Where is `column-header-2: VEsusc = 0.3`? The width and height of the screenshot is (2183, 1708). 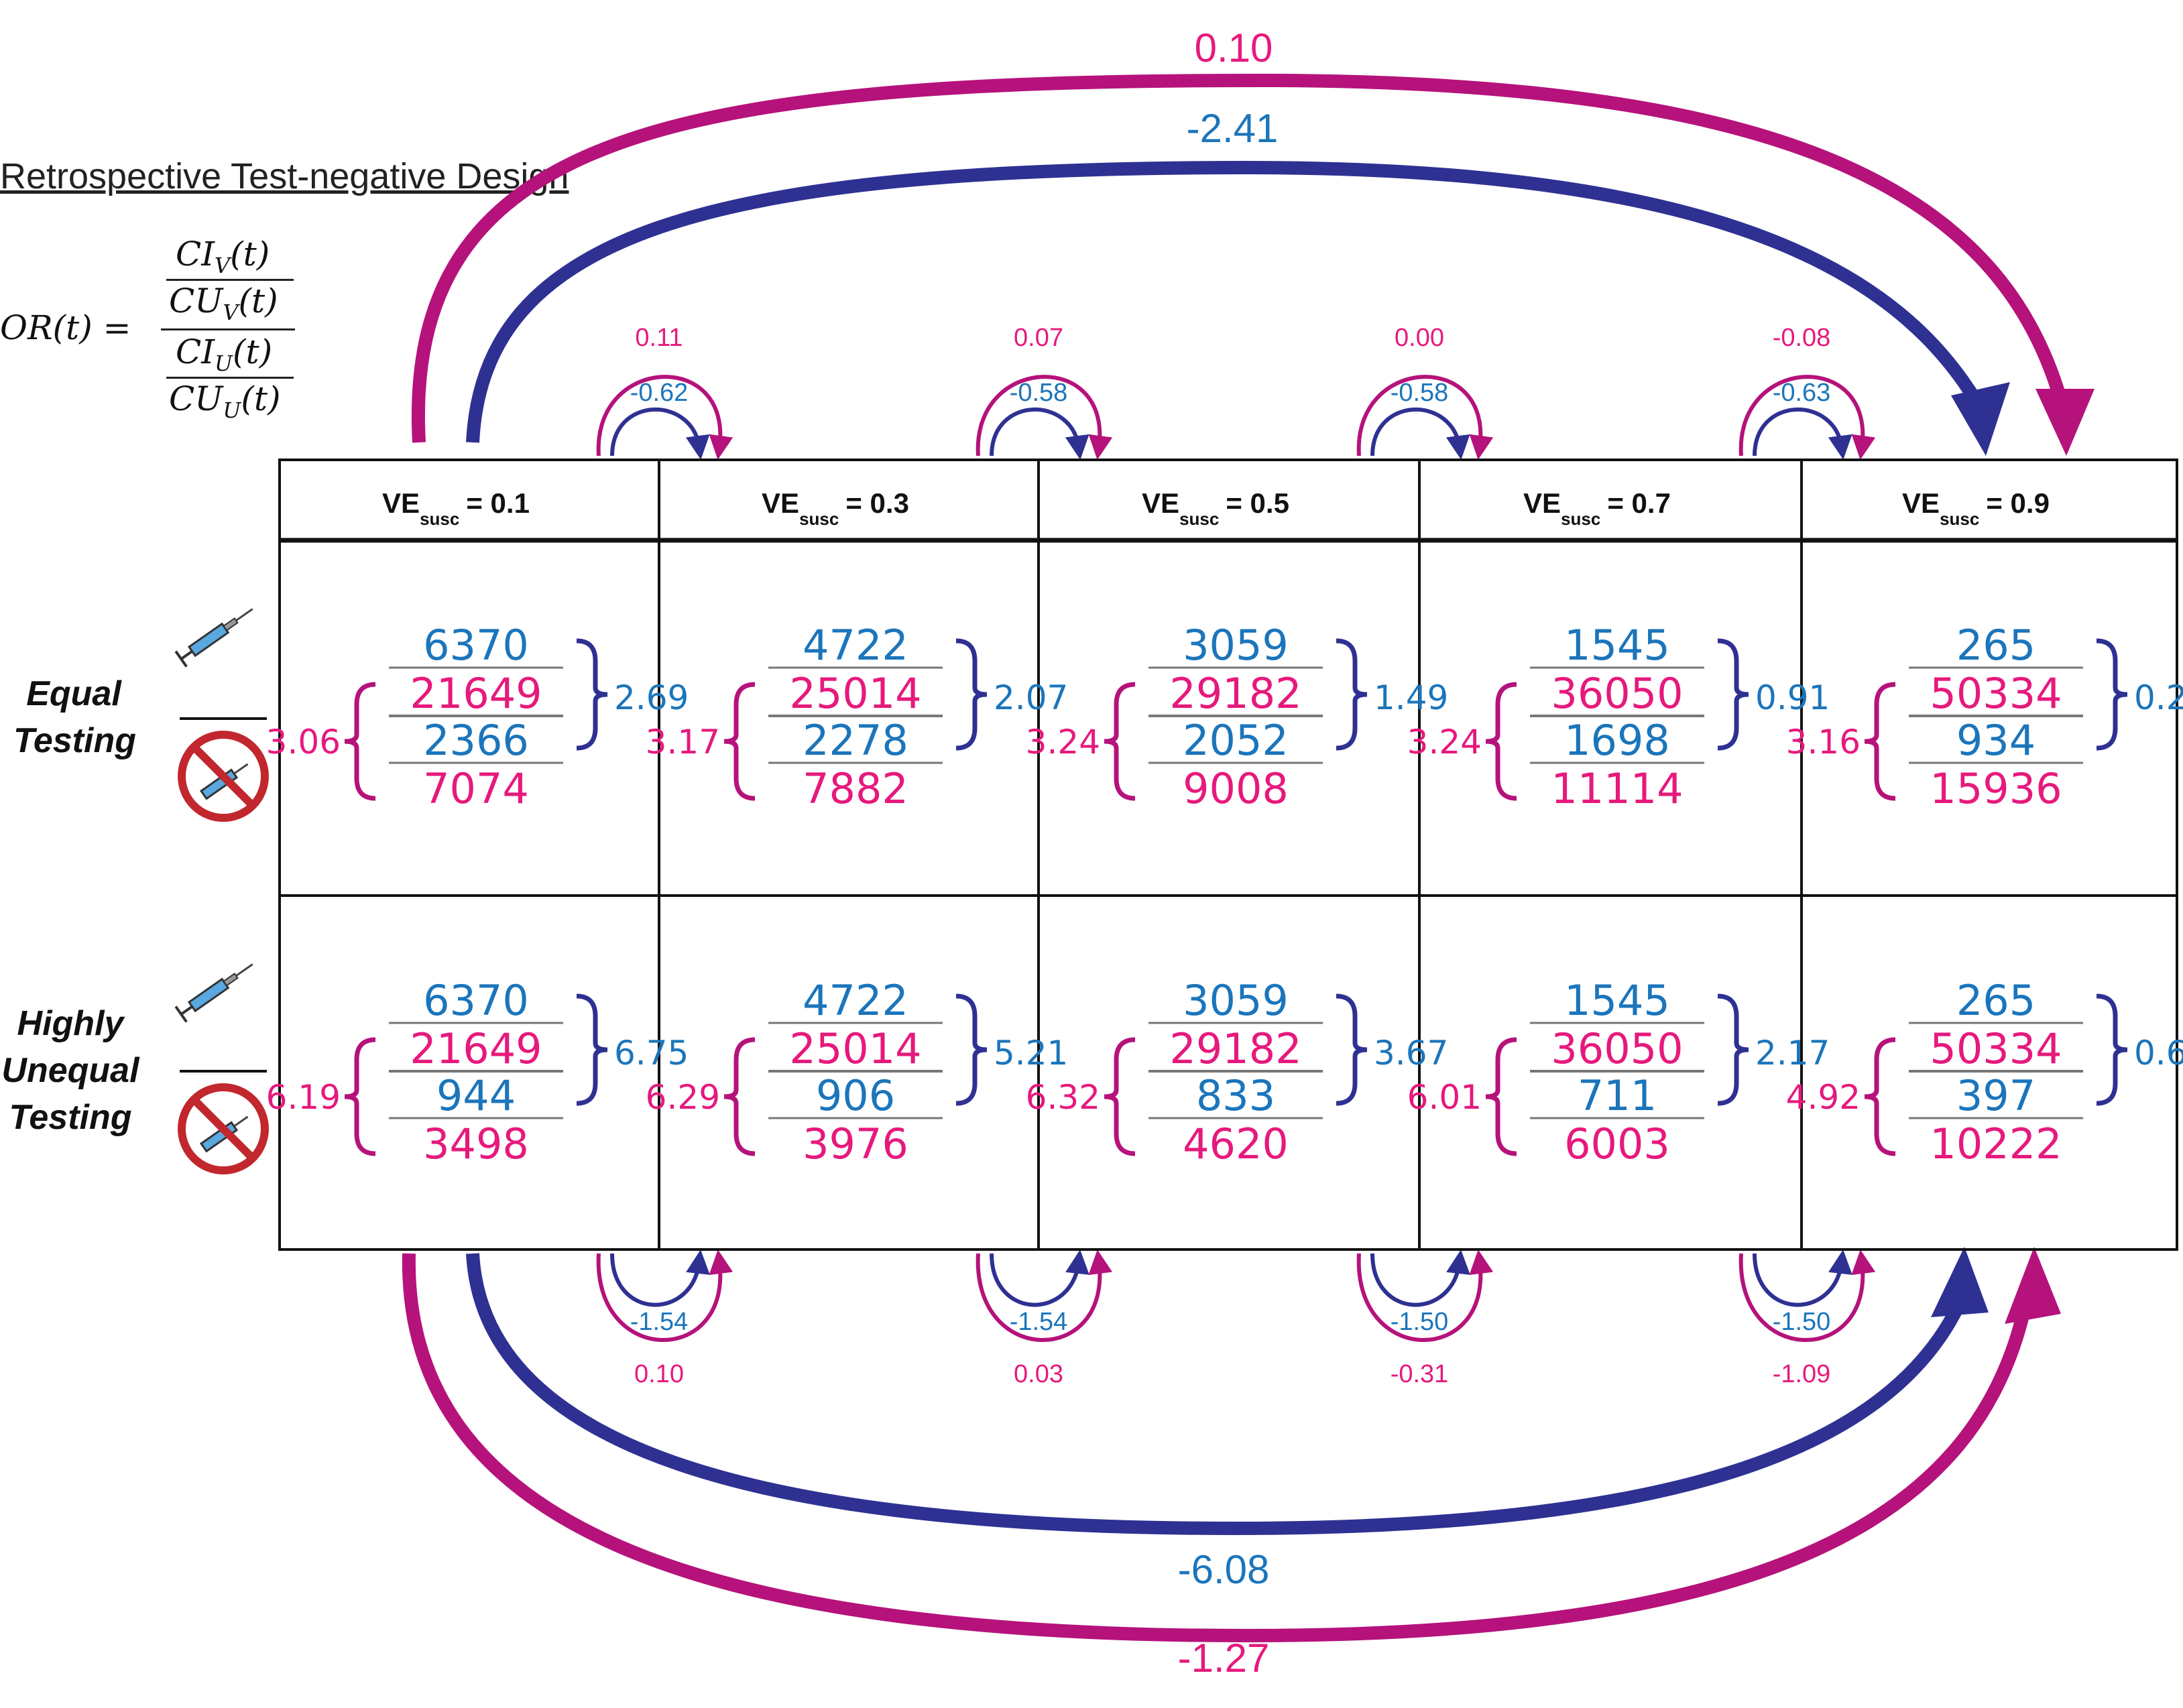
column-header-2: VEsusc = 0.3 is located at coordinates (835, 508).